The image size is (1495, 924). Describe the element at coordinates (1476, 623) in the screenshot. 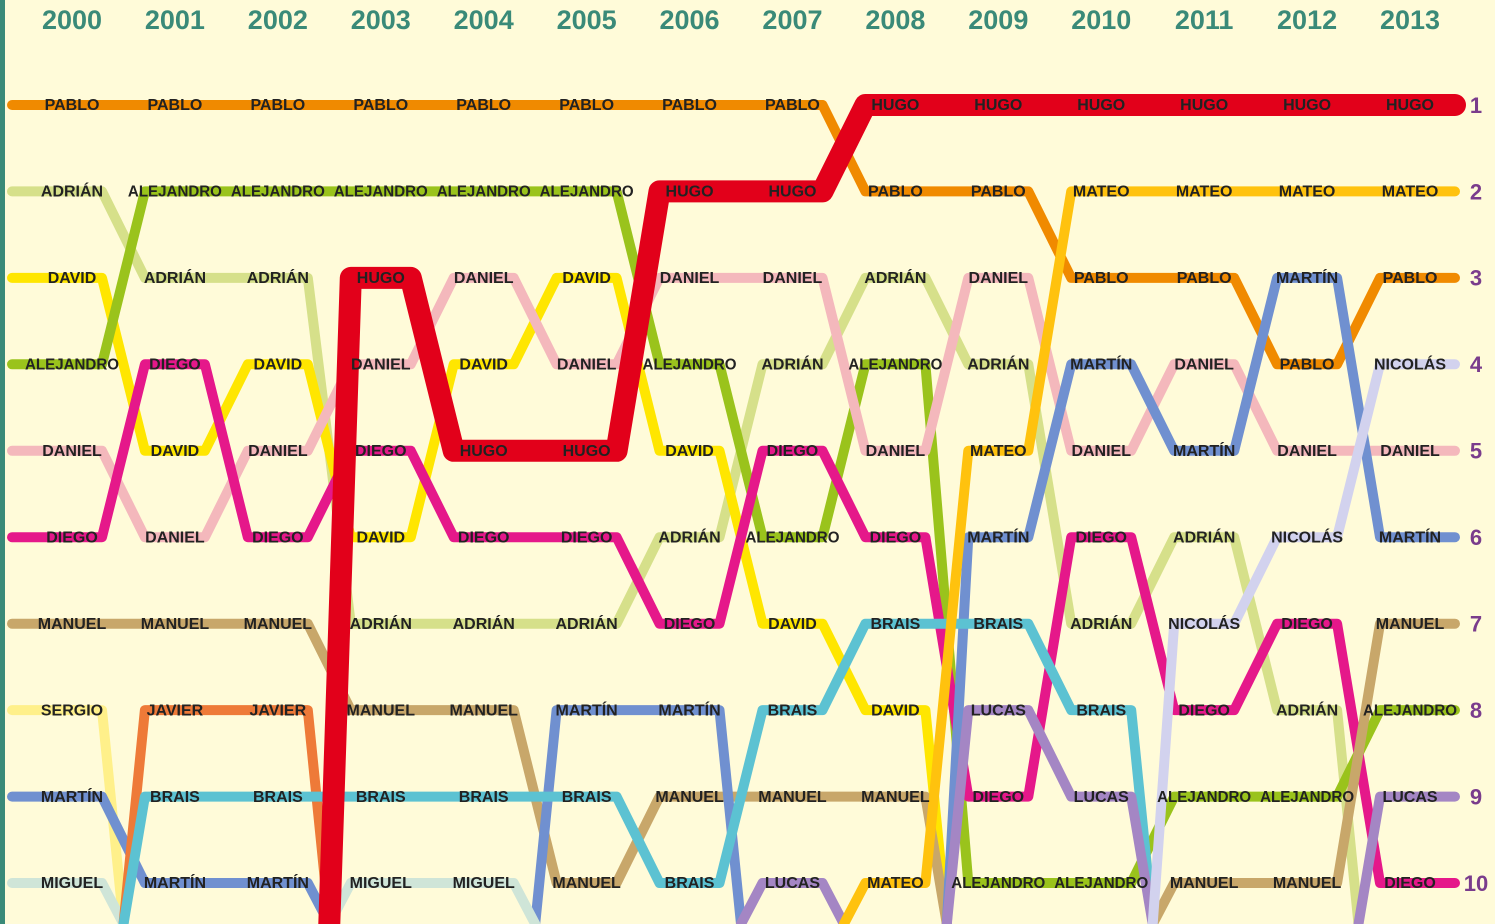

I see `rank-label: 7` at that location.